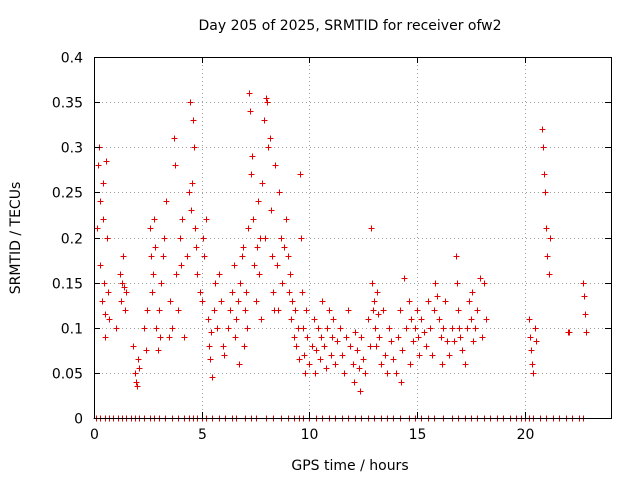 The height and width of the screenshot is (480, 640). I want to click on x-tick-label: 10, so click(310, 435).